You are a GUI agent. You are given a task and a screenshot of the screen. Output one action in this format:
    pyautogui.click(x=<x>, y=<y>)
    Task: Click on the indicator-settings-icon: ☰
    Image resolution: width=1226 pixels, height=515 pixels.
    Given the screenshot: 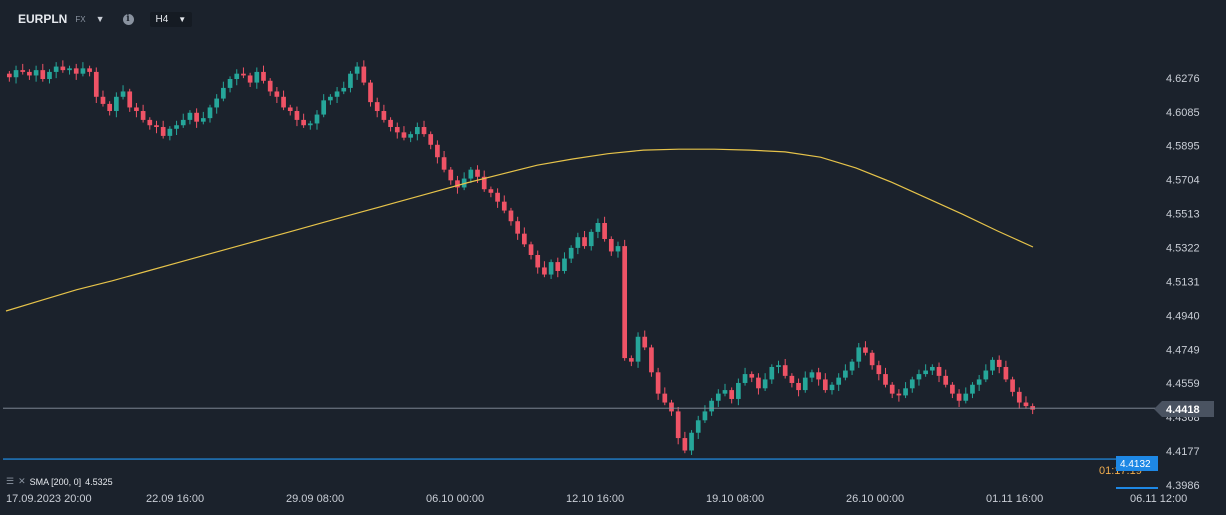 What is the action you would take?
    pyautogui.click(x=10, y=481)
    